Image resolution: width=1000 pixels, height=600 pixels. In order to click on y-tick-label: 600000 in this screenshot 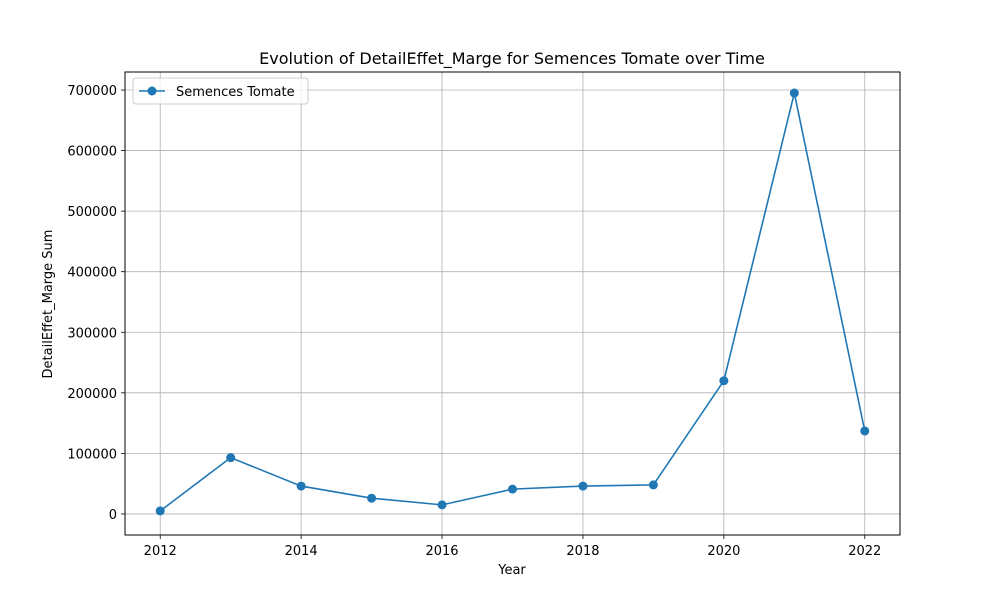, I will do `click(92, 152)`.